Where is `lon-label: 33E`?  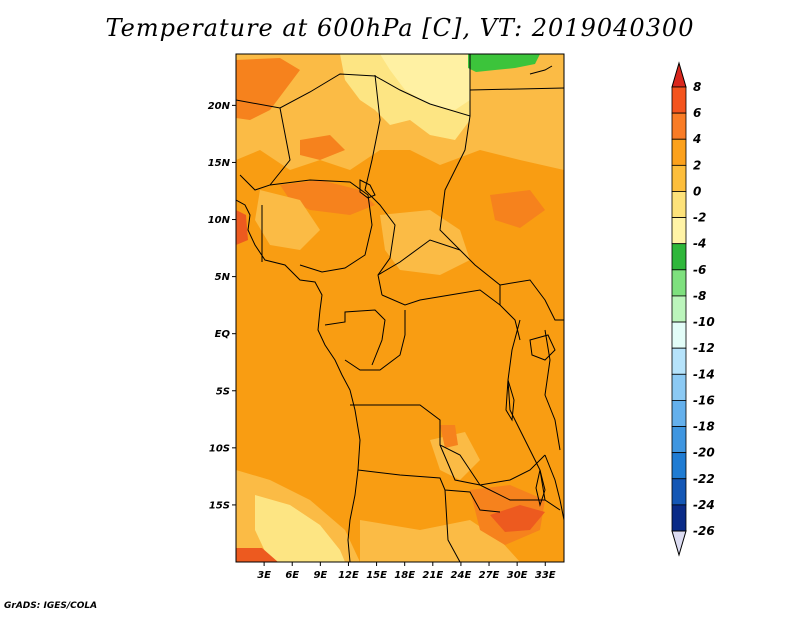
lon-label: 33E is located at coordinates (545, 575).